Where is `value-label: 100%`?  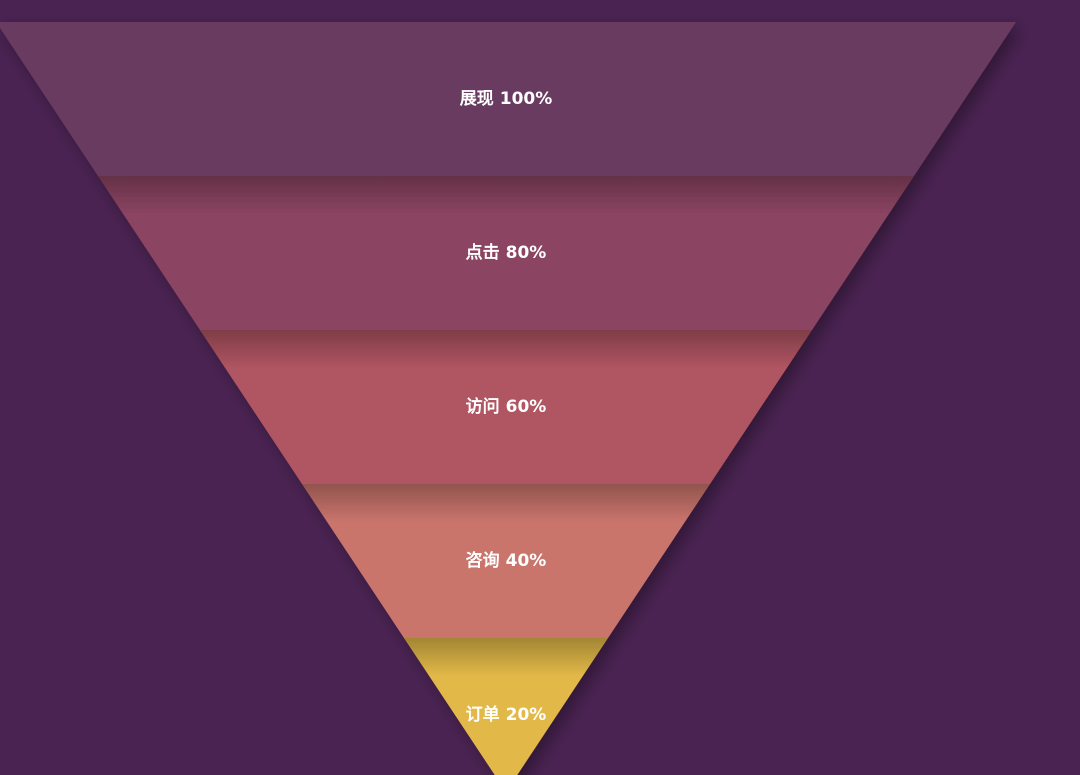 value-label: 100% is located at coordinates (526, 99).